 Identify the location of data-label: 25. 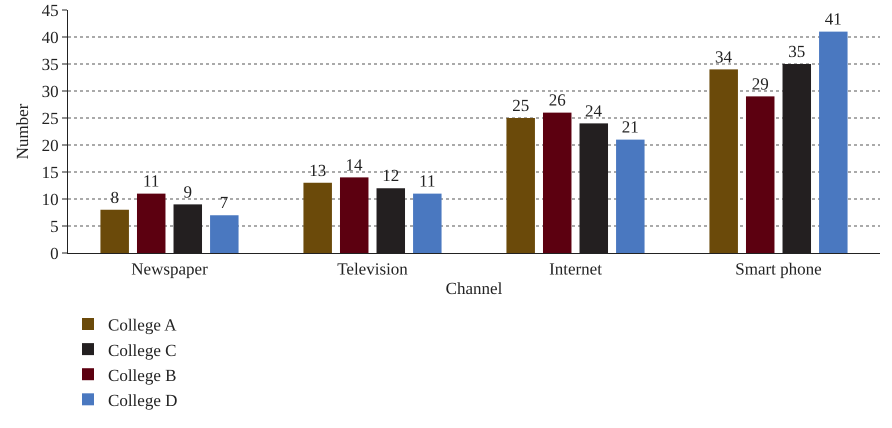
(521, 105).